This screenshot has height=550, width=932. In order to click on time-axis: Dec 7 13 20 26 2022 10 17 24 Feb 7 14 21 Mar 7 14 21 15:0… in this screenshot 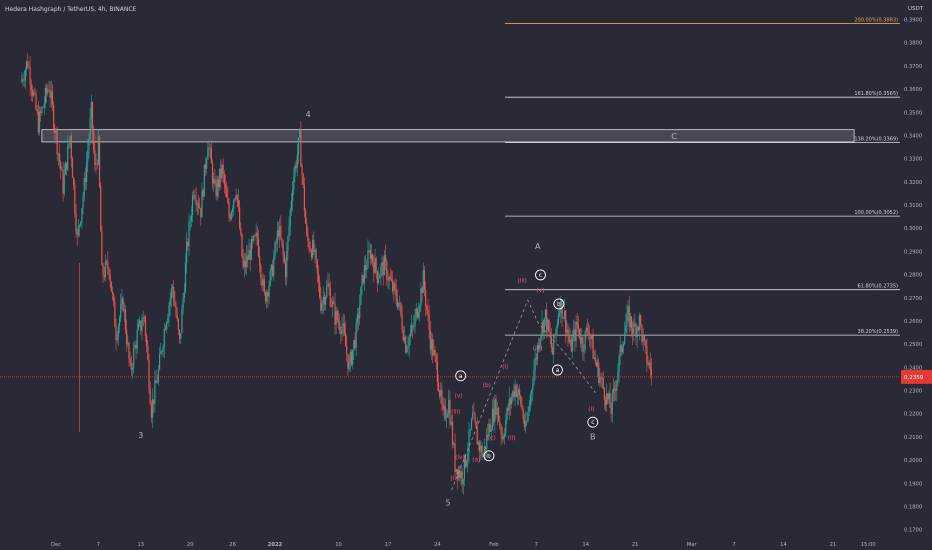, I will do `click(463, 545)`.